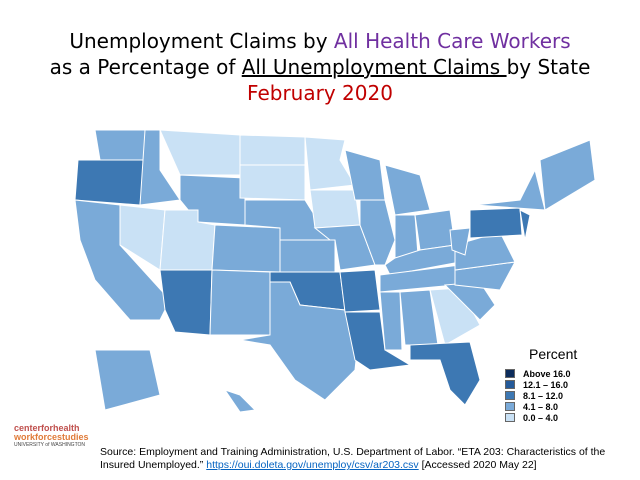 Image resolution: width=640 pixels, height=480 pixels. I want to click on title-text: as a Percentage of, so click(145, 67).